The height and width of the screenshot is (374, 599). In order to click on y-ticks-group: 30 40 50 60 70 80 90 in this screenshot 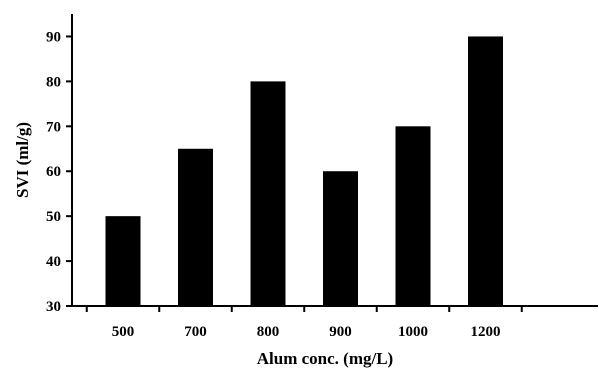, I will do `click(59, 172)`.